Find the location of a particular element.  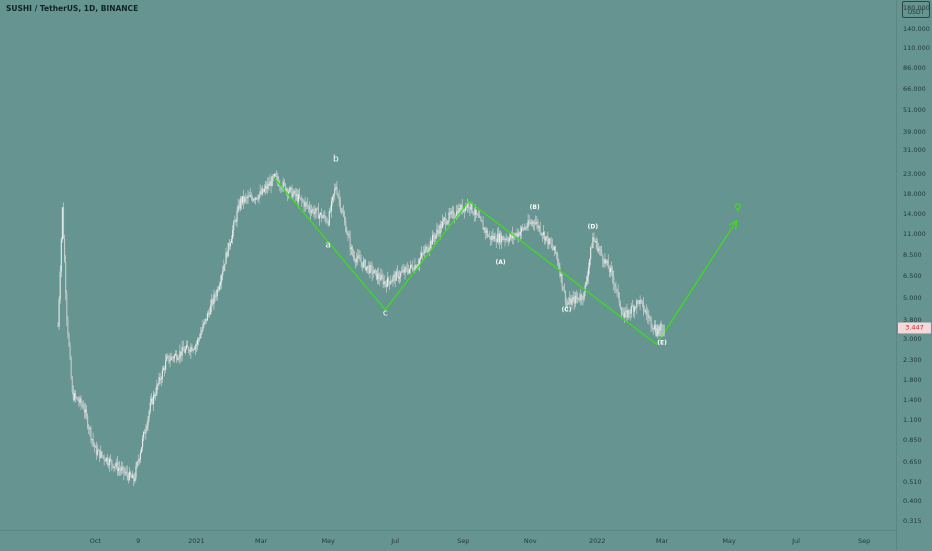

time-axis-label: Sep is located at coordinates (864, 541).